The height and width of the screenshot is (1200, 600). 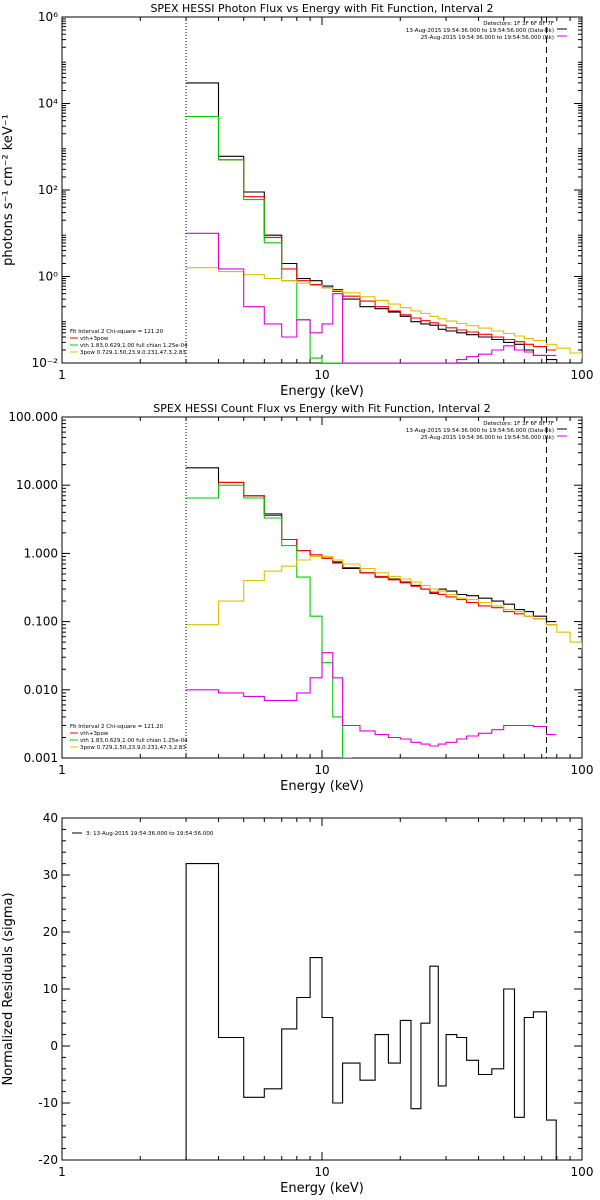 I want to click on y-tick-label: 1.000, so click(x=41, y=553).